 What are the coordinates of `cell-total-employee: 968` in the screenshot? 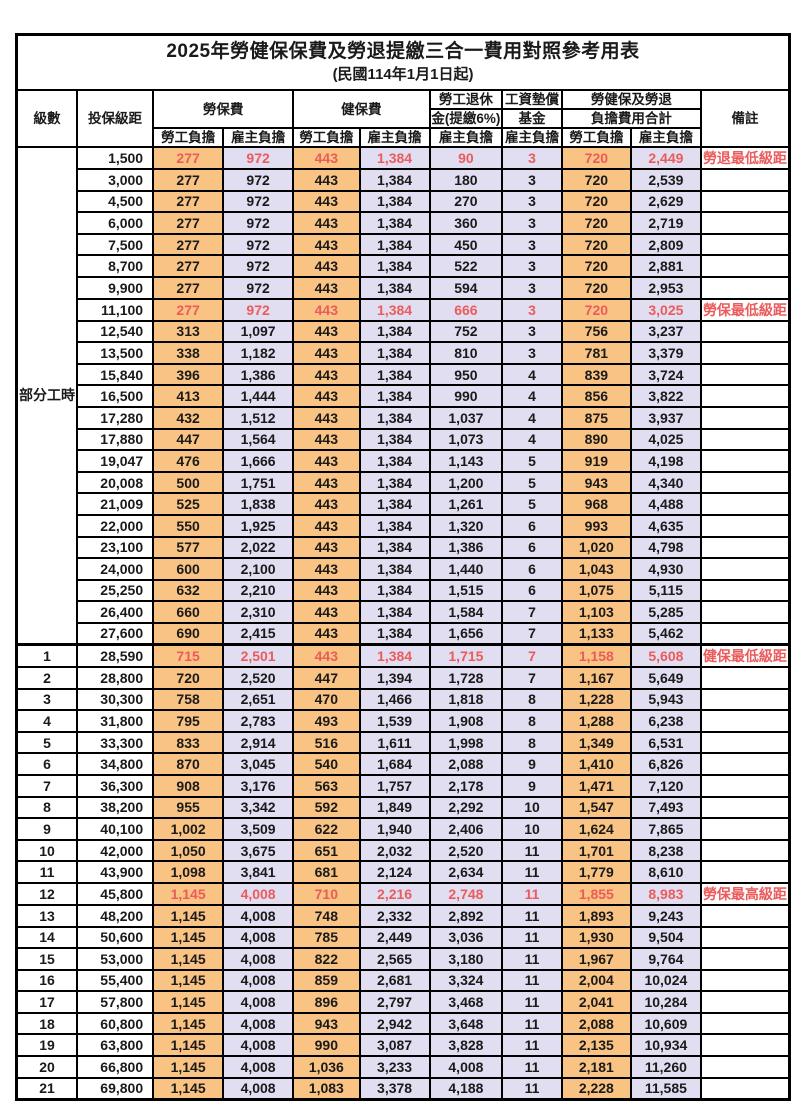 It's located at (596, 504).